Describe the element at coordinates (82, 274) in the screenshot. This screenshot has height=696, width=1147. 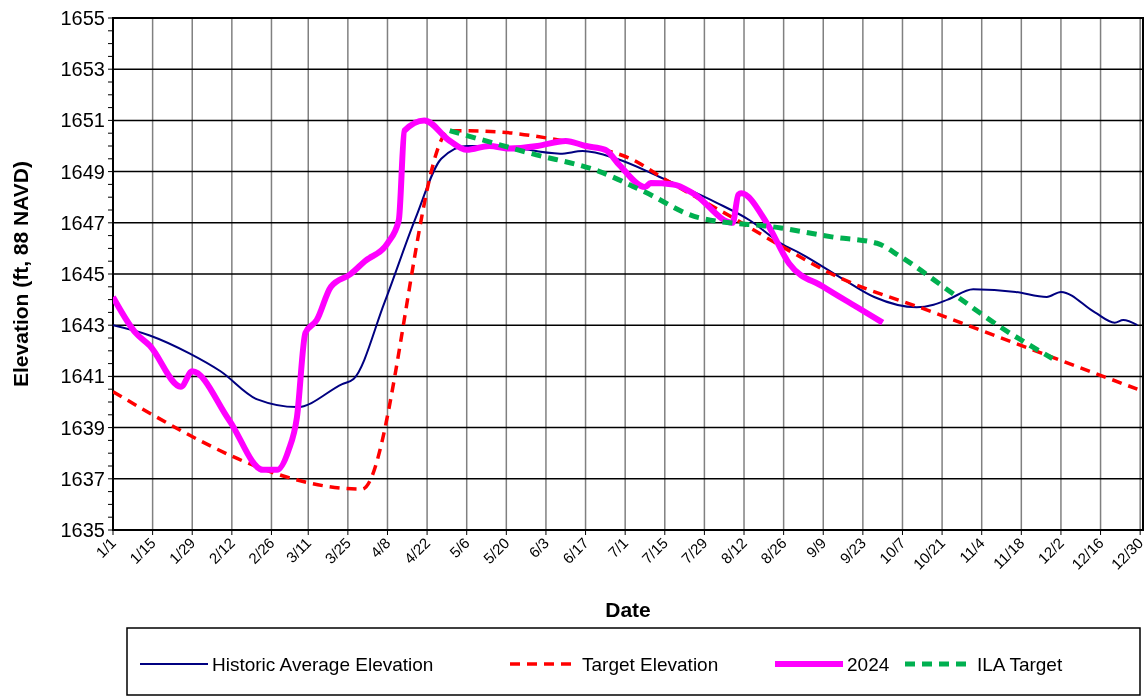
I see `y-tick-label: 1645` at that location.